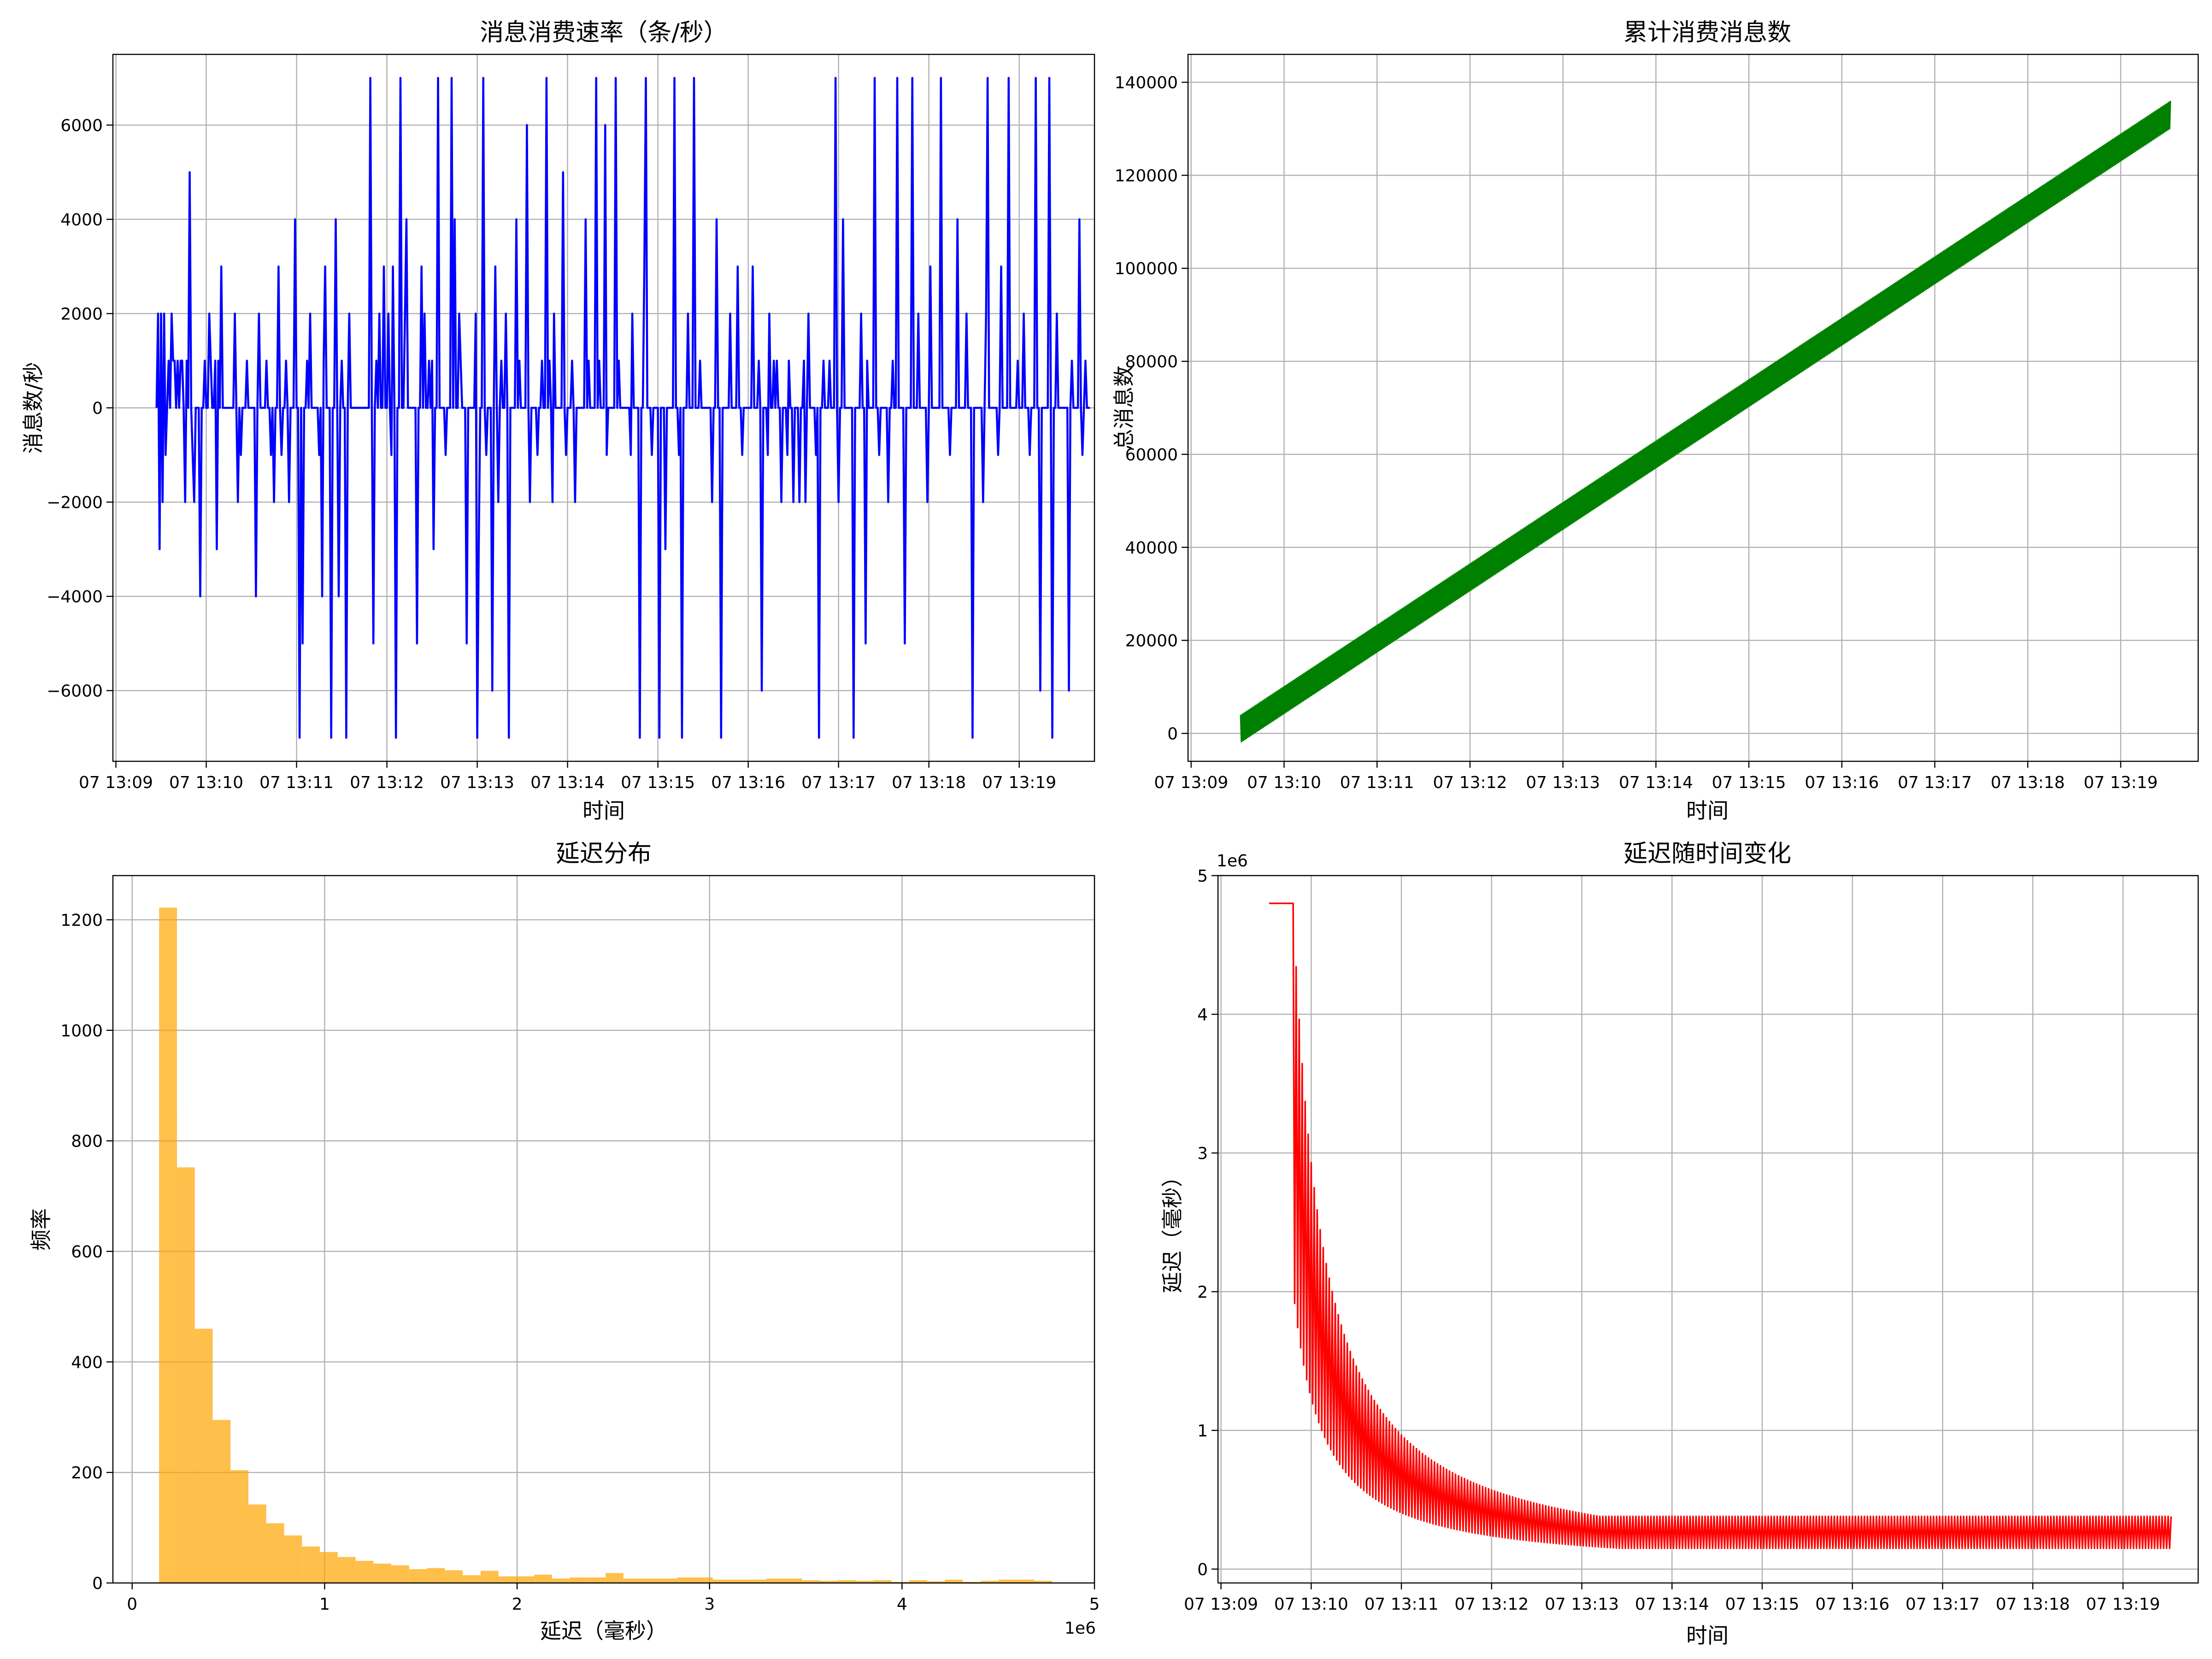  Describe the element at coordinates (1172, 1229) in the screenshot. I see `y-axis-label: 延迟（毫秒）` at that location.